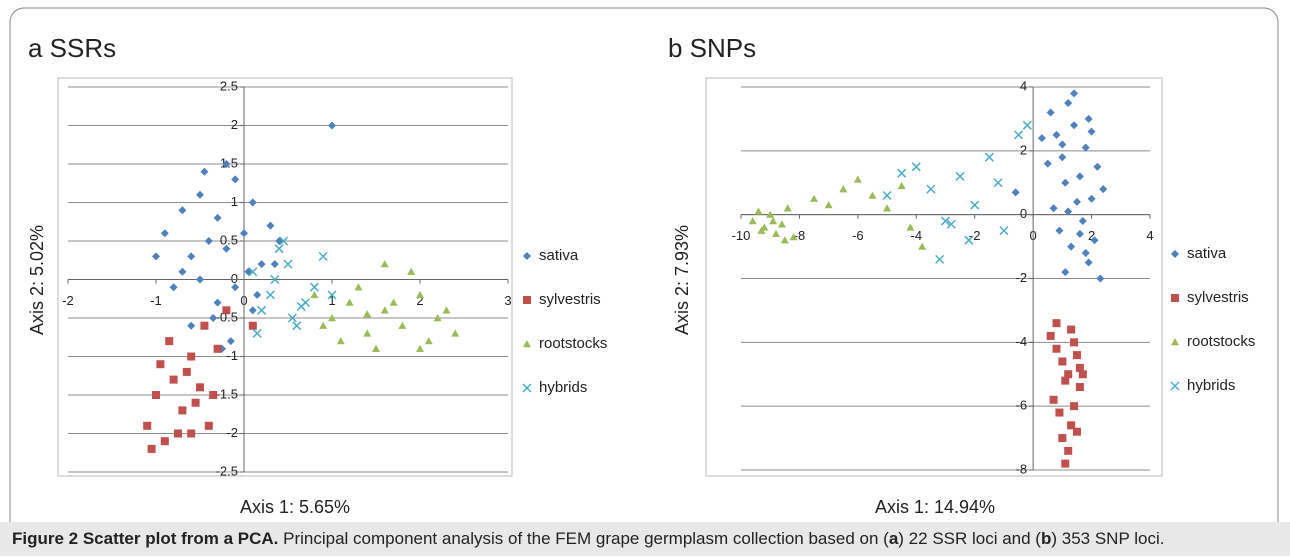 The image size is (1290, 558). Describe the element at coordinates (682, 280) in the screenshot. I see `y-axis-label: Axis 2: 7.93%` at that location.